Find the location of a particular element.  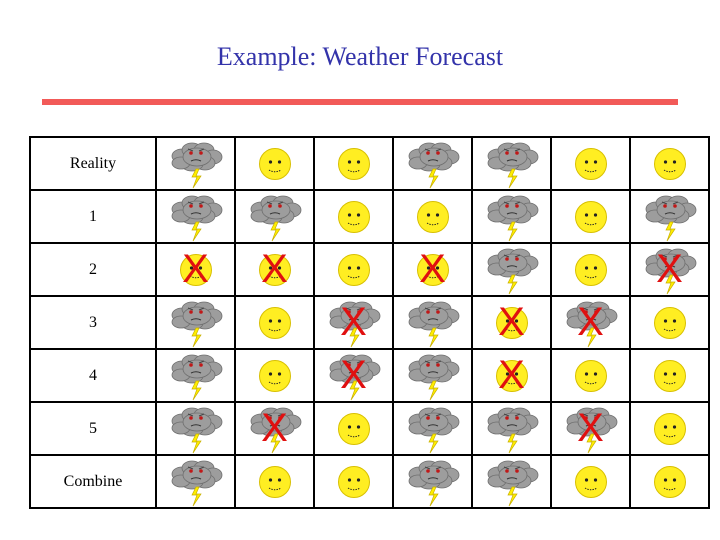

grid-row: Combine is located at coordinates (369, 481).